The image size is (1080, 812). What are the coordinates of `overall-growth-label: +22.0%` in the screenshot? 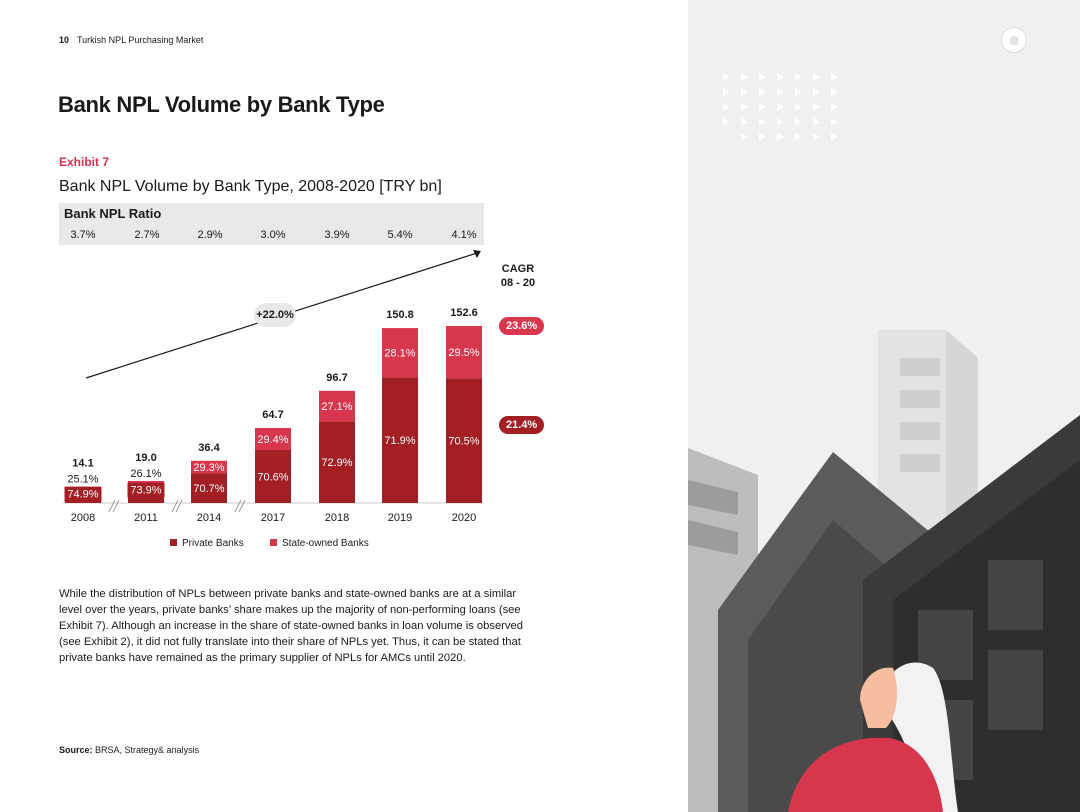 It's located at (275, 315).